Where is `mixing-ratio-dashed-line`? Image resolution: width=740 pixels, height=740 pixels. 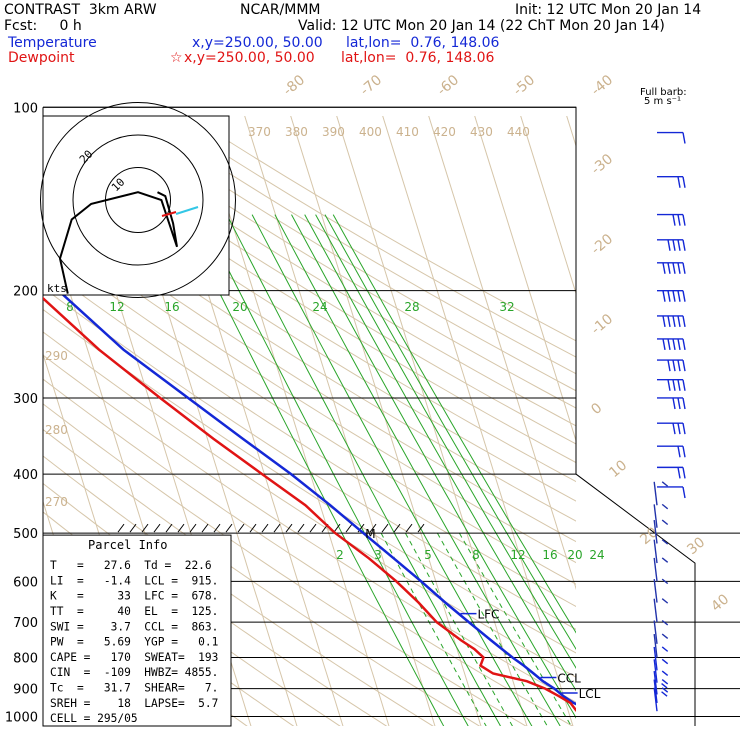
mixing-ratio-dashed-line is located at coordinates (458, 629).